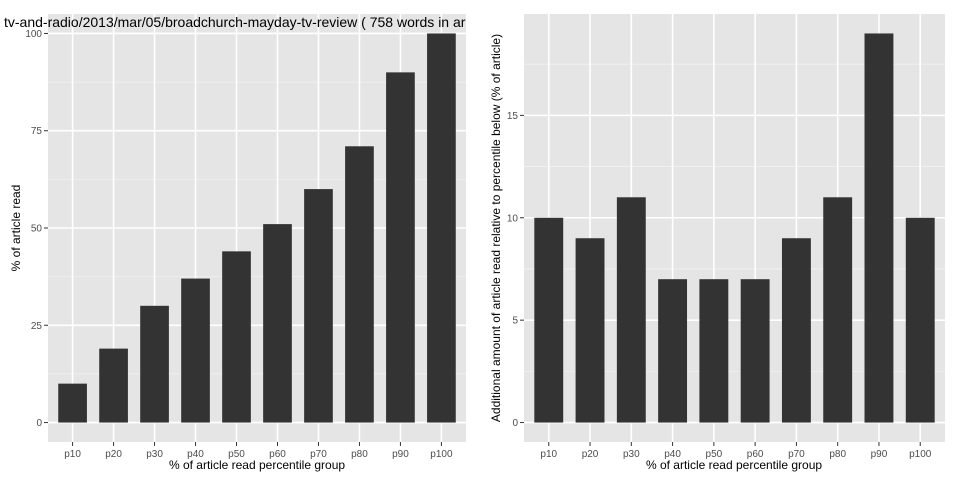 The height and width of the screenshot is (480, 960). What do you see at coordinates (515, 423) in the screenshot?
I see `right-y-tick-label: 0` at bounding box center [515, 423].